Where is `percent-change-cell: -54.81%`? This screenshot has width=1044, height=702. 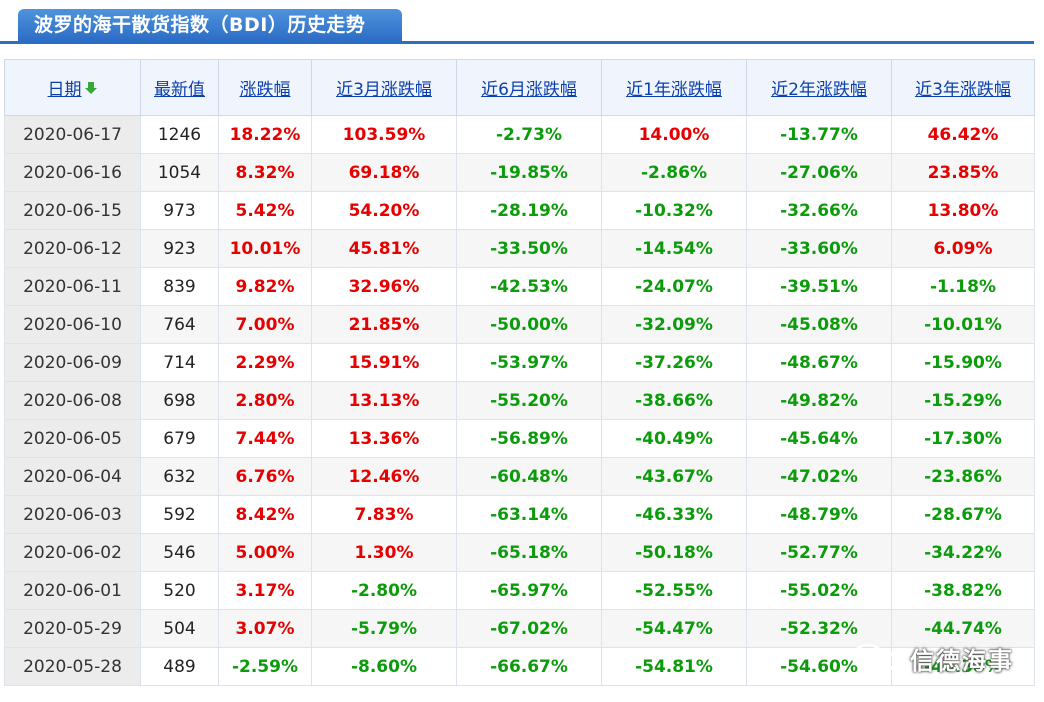 percent-change-cell: -54.81% is located at coordinates (674, 666).